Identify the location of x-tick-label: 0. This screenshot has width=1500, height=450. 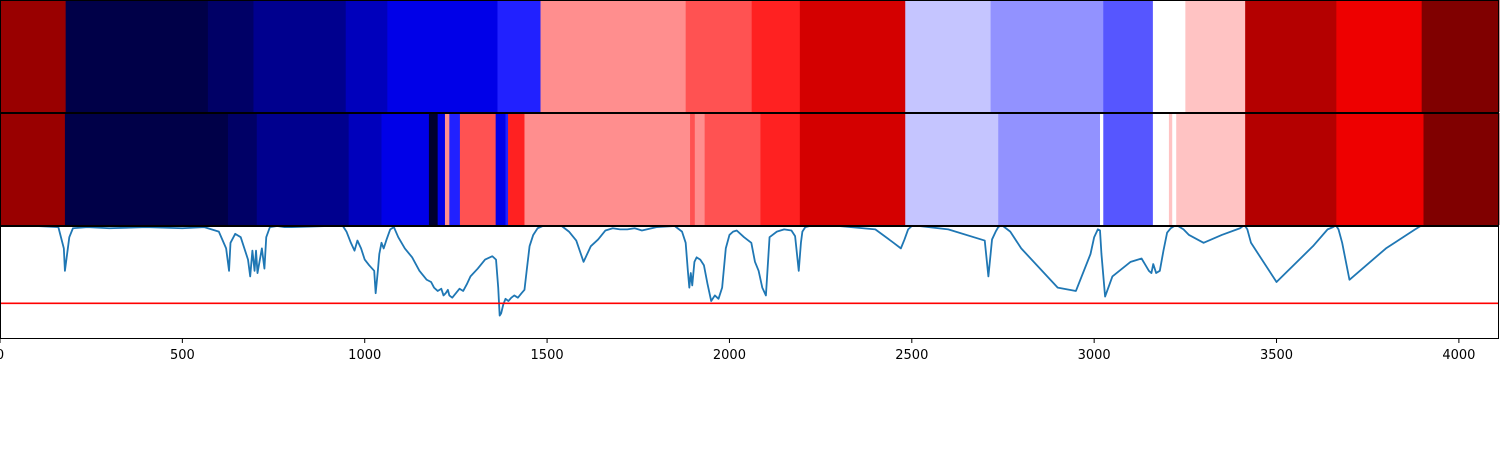
(2, 355).